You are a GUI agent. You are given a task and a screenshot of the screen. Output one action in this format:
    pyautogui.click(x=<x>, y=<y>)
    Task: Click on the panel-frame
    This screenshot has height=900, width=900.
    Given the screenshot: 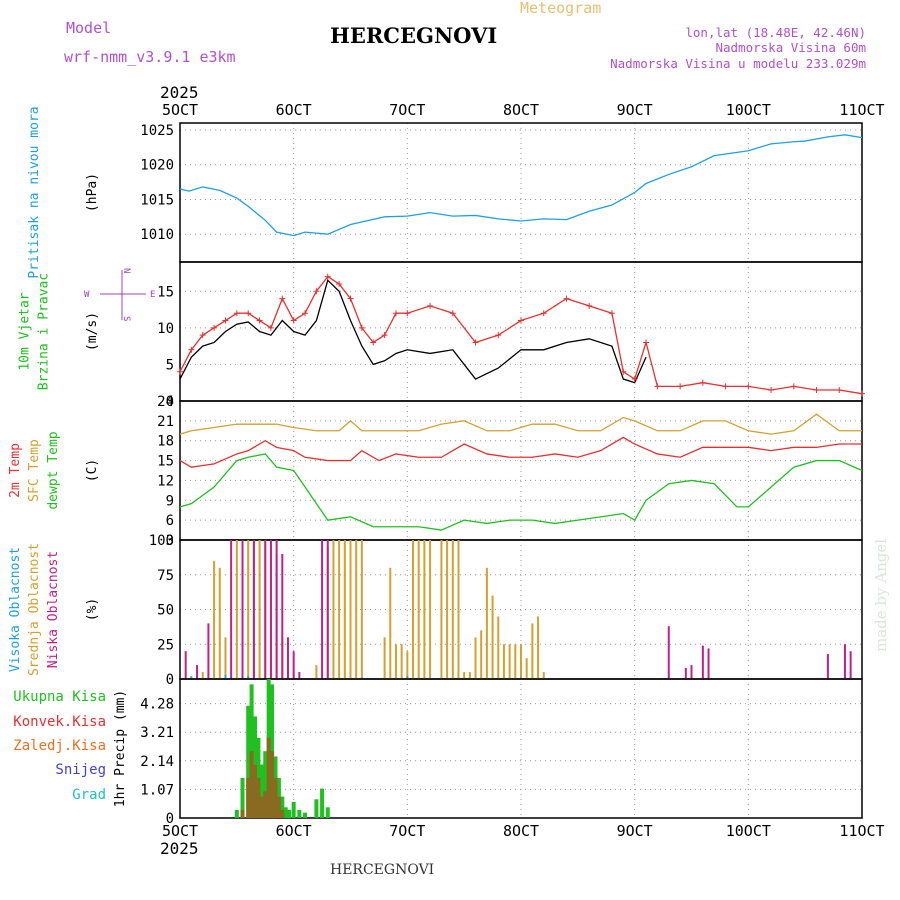 What is the action you would take?
    pyautogui.click(x=521, y=748)
    